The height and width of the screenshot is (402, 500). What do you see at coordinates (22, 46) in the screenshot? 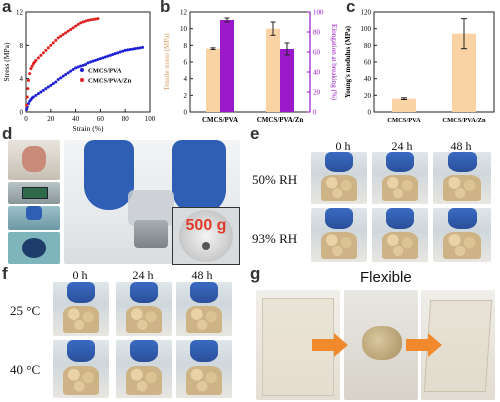
I see `y-tick-label: 8` at bounding box center [22, 46].